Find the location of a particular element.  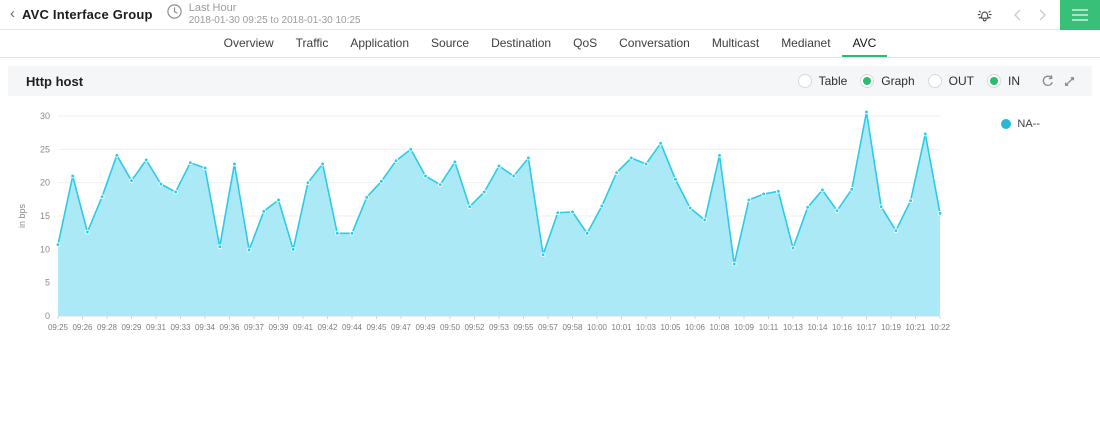

refresh-icon is located at coordinates (1048, 81).